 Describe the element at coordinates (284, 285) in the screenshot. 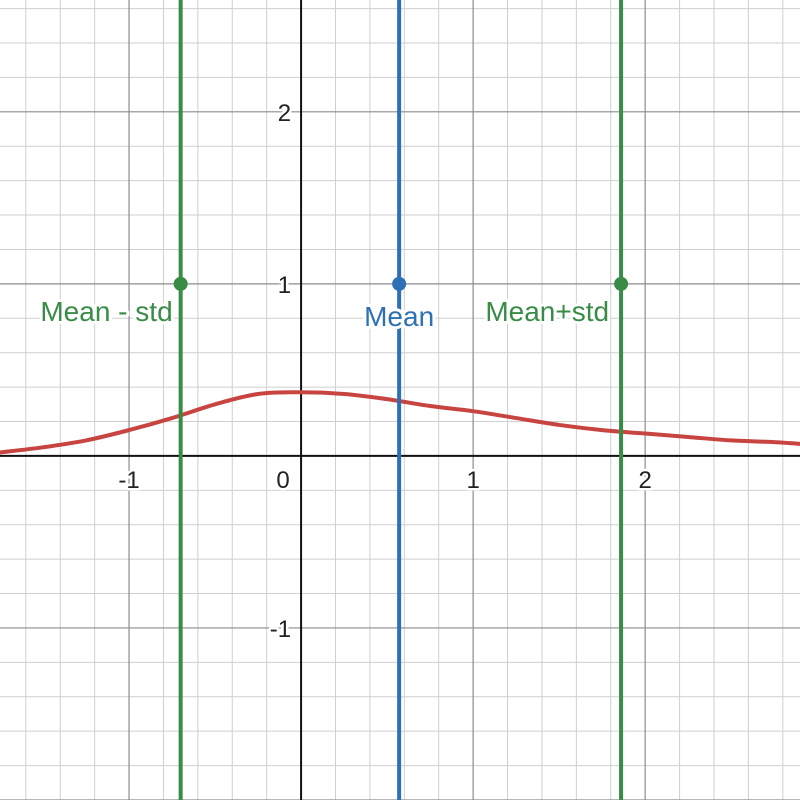

I see `y-tick-label: 1` at that location.